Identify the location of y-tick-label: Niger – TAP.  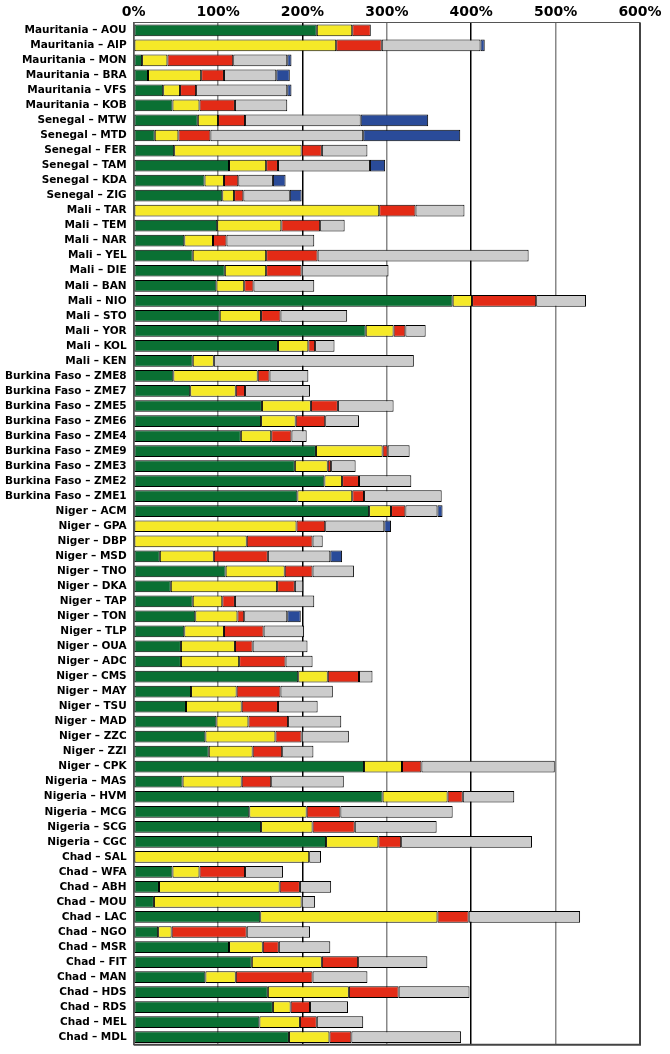
(93, 600).